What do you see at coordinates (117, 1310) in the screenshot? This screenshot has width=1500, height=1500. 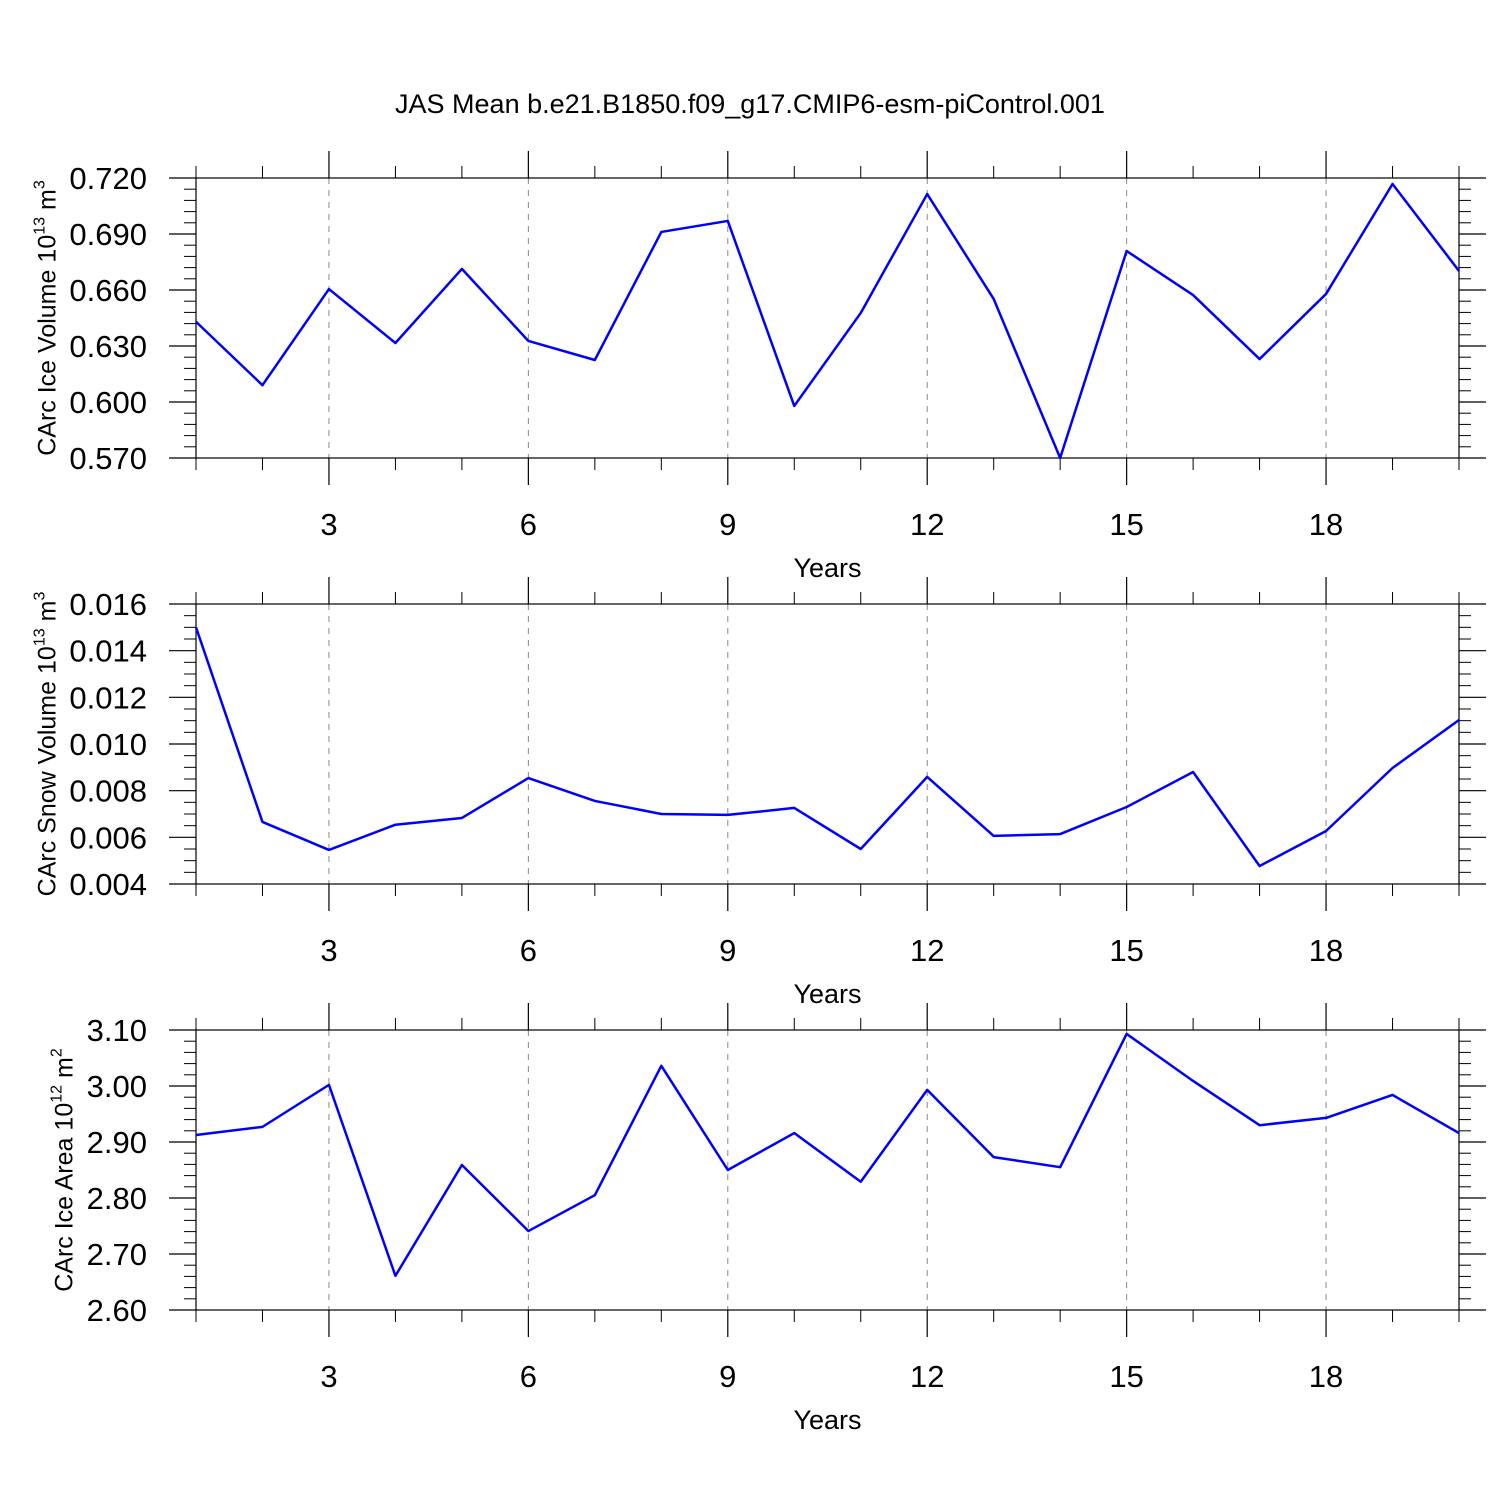 I see `y-tick-label: 2.60` at bounding box center [117, 1310].